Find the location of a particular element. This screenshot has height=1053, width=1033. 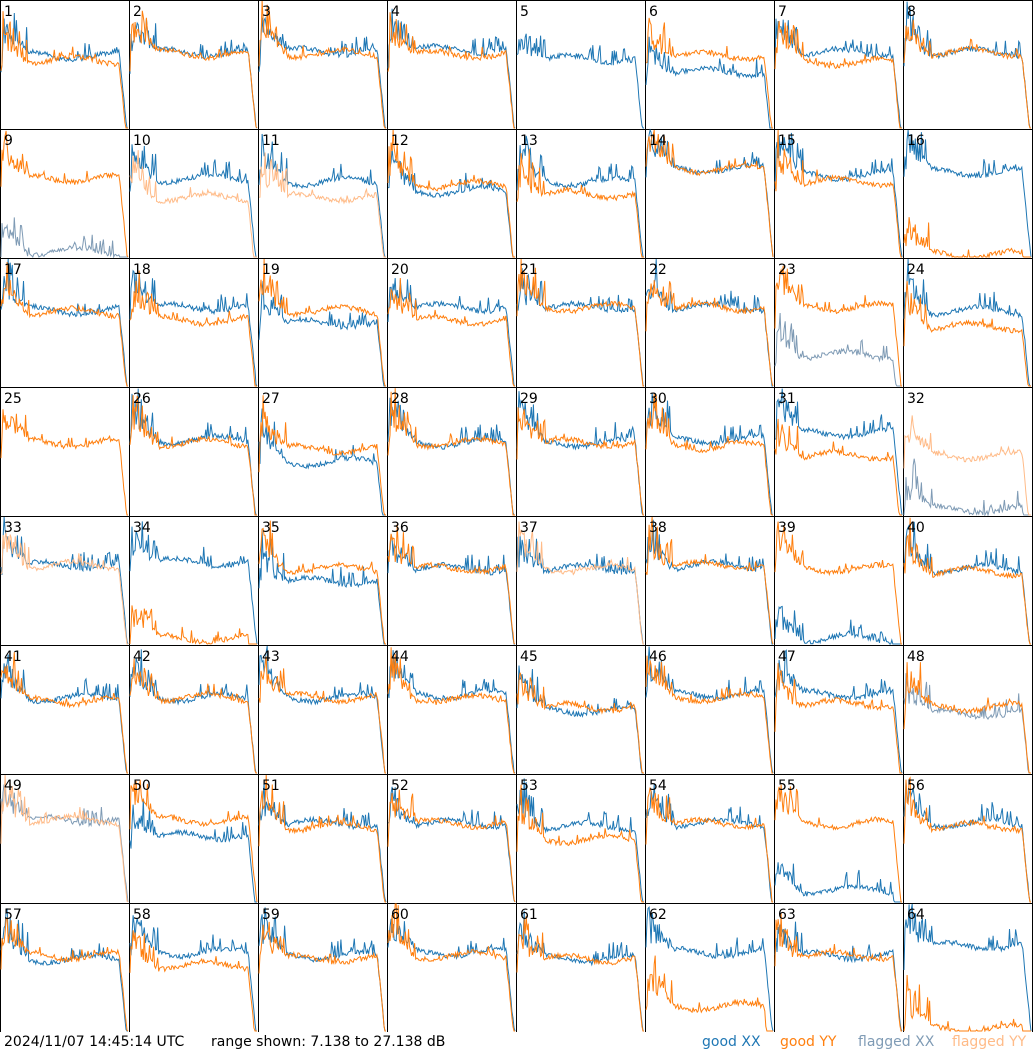

panel-3: 3 is located at coordinates (323, 65).